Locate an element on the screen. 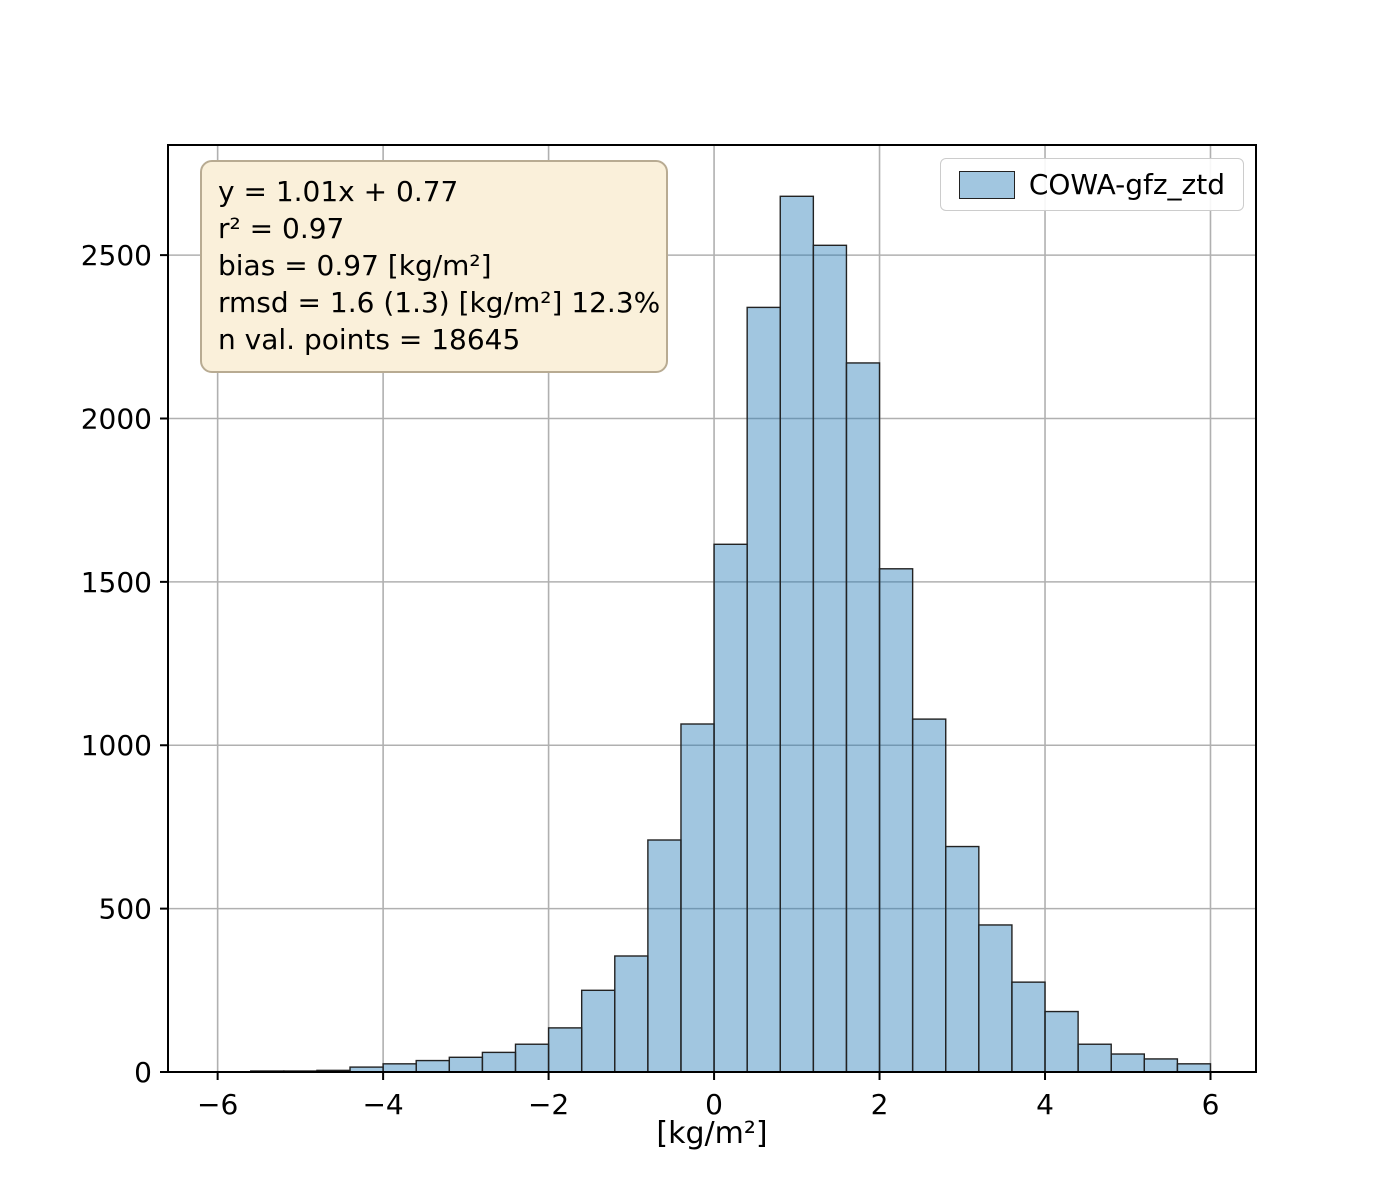  svg-text: 1500 is located at coordinates (116, 582).